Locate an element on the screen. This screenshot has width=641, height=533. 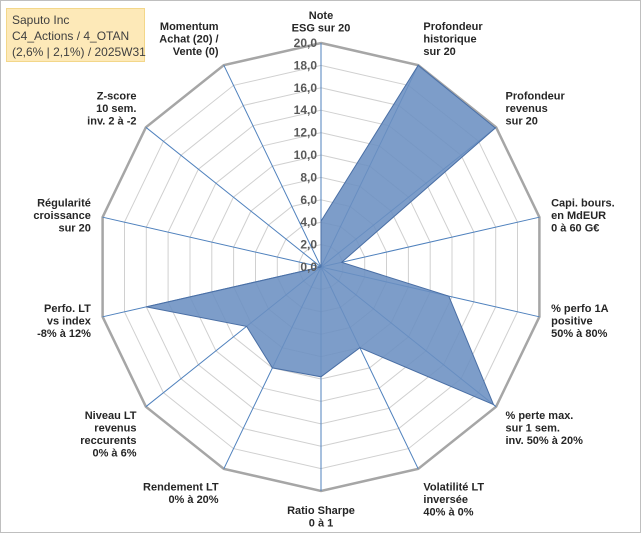
axis-label: Volatilité LT inversée 40% à 0% is located at coordinates (453, 500).